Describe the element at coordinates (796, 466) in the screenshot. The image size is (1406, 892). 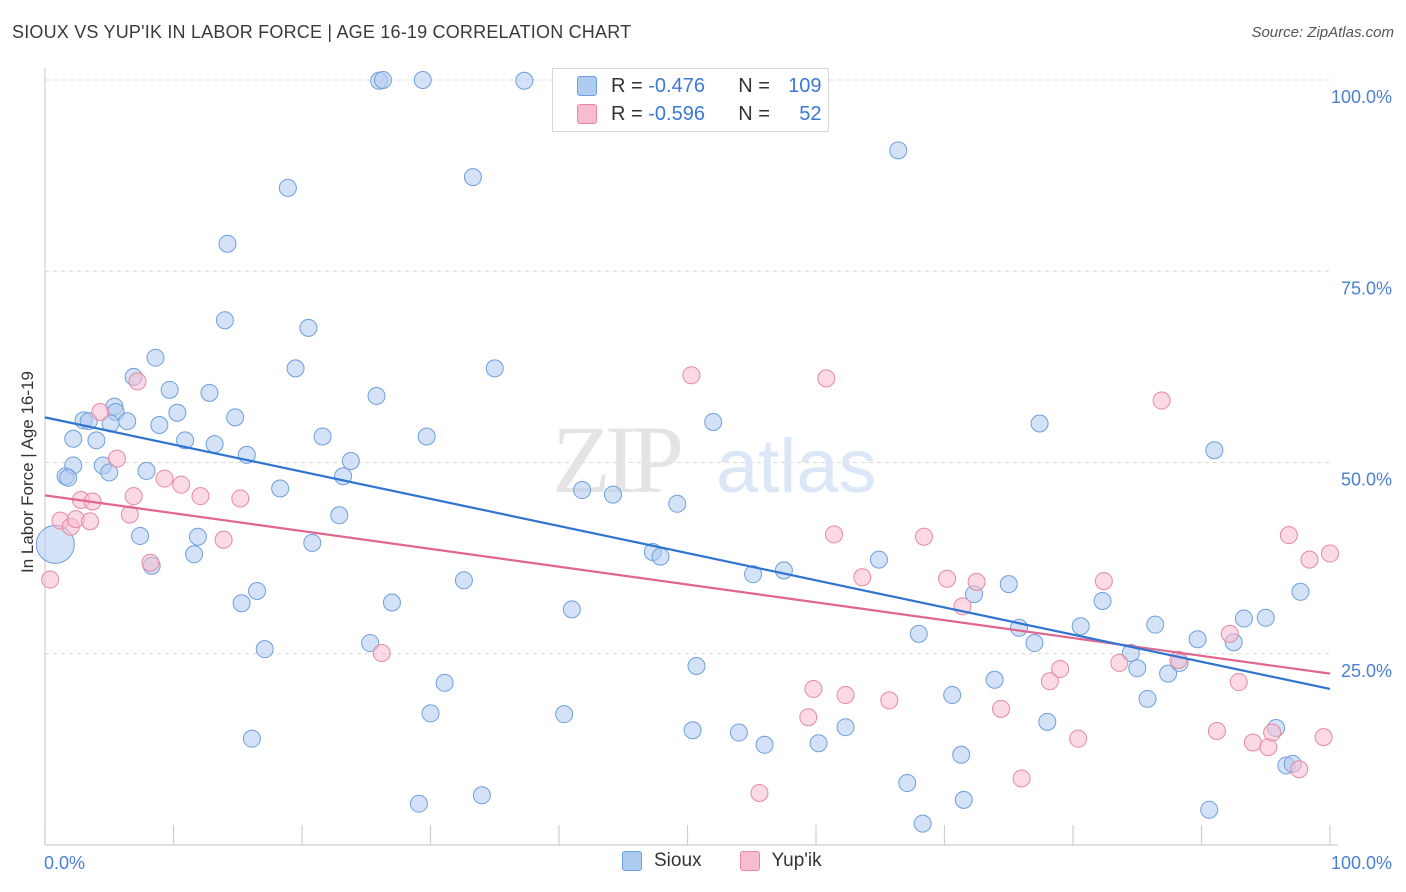
I see `watermark-atlas: atlas` at that location.